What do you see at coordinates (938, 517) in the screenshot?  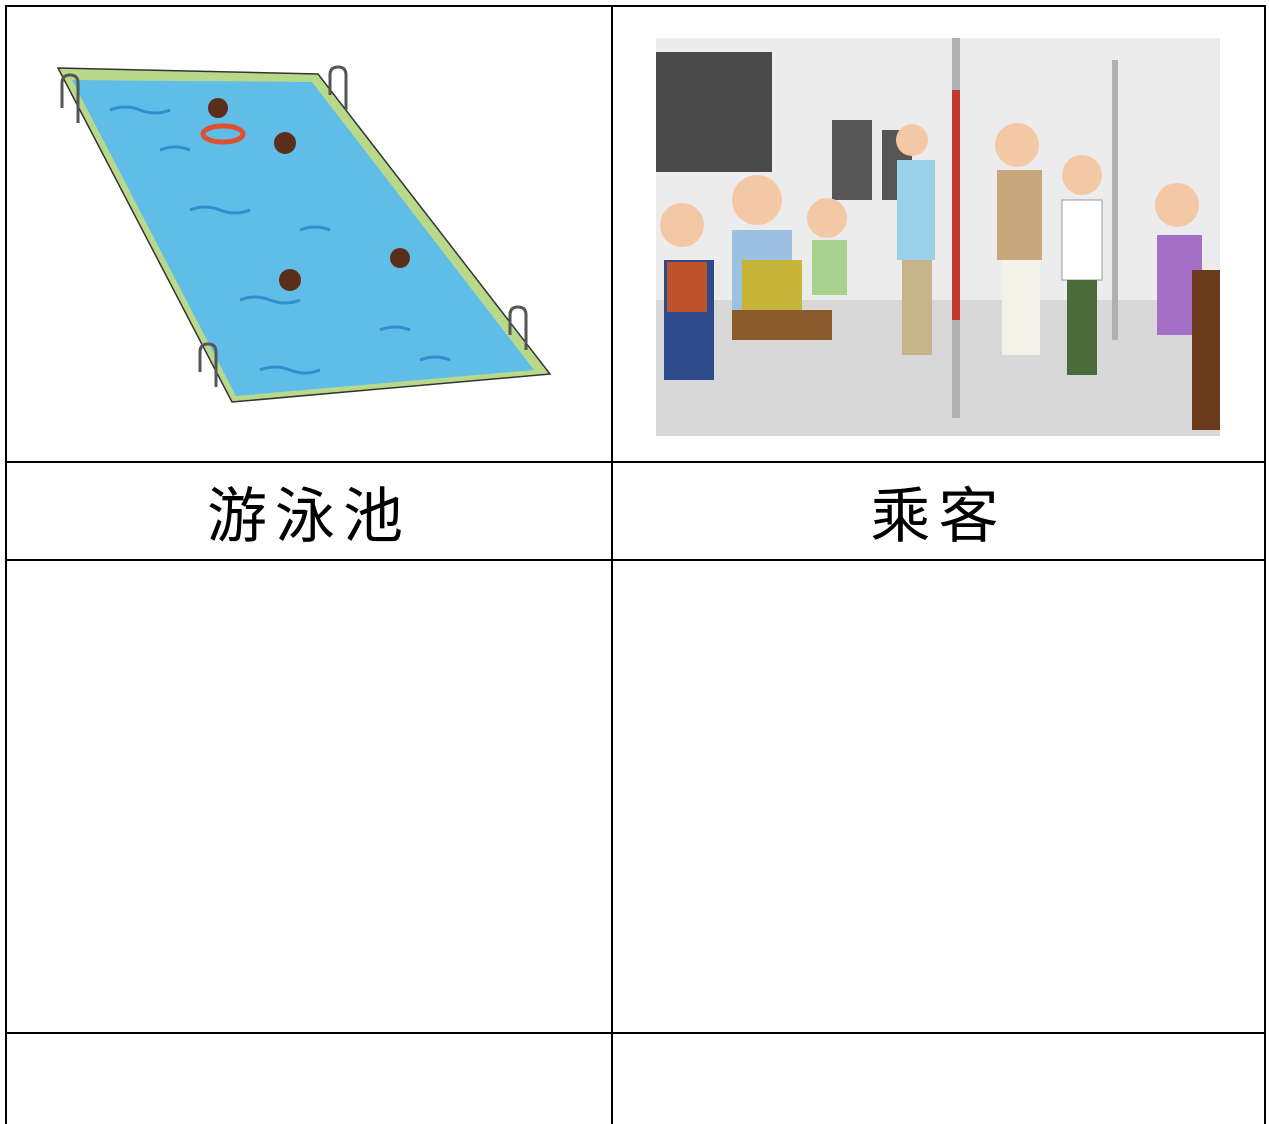 I see `card-label: 乘客` at bounding box center [938, 517].